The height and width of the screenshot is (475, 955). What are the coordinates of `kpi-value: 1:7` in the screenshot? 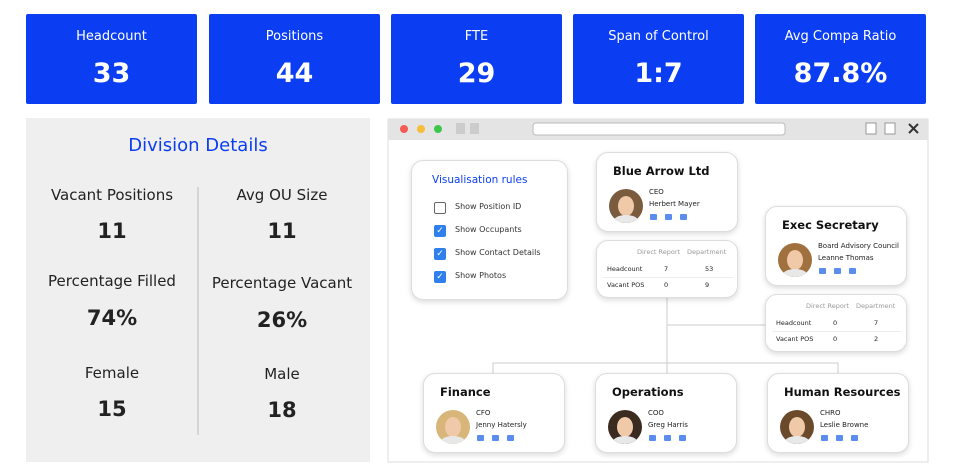 It's located at (658, 73).